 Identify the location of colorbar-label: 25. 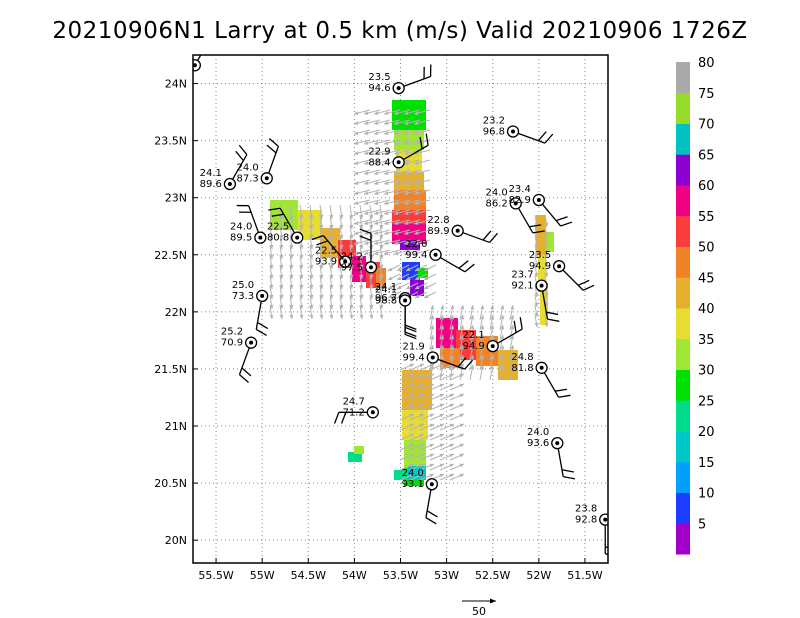
(706, 401).